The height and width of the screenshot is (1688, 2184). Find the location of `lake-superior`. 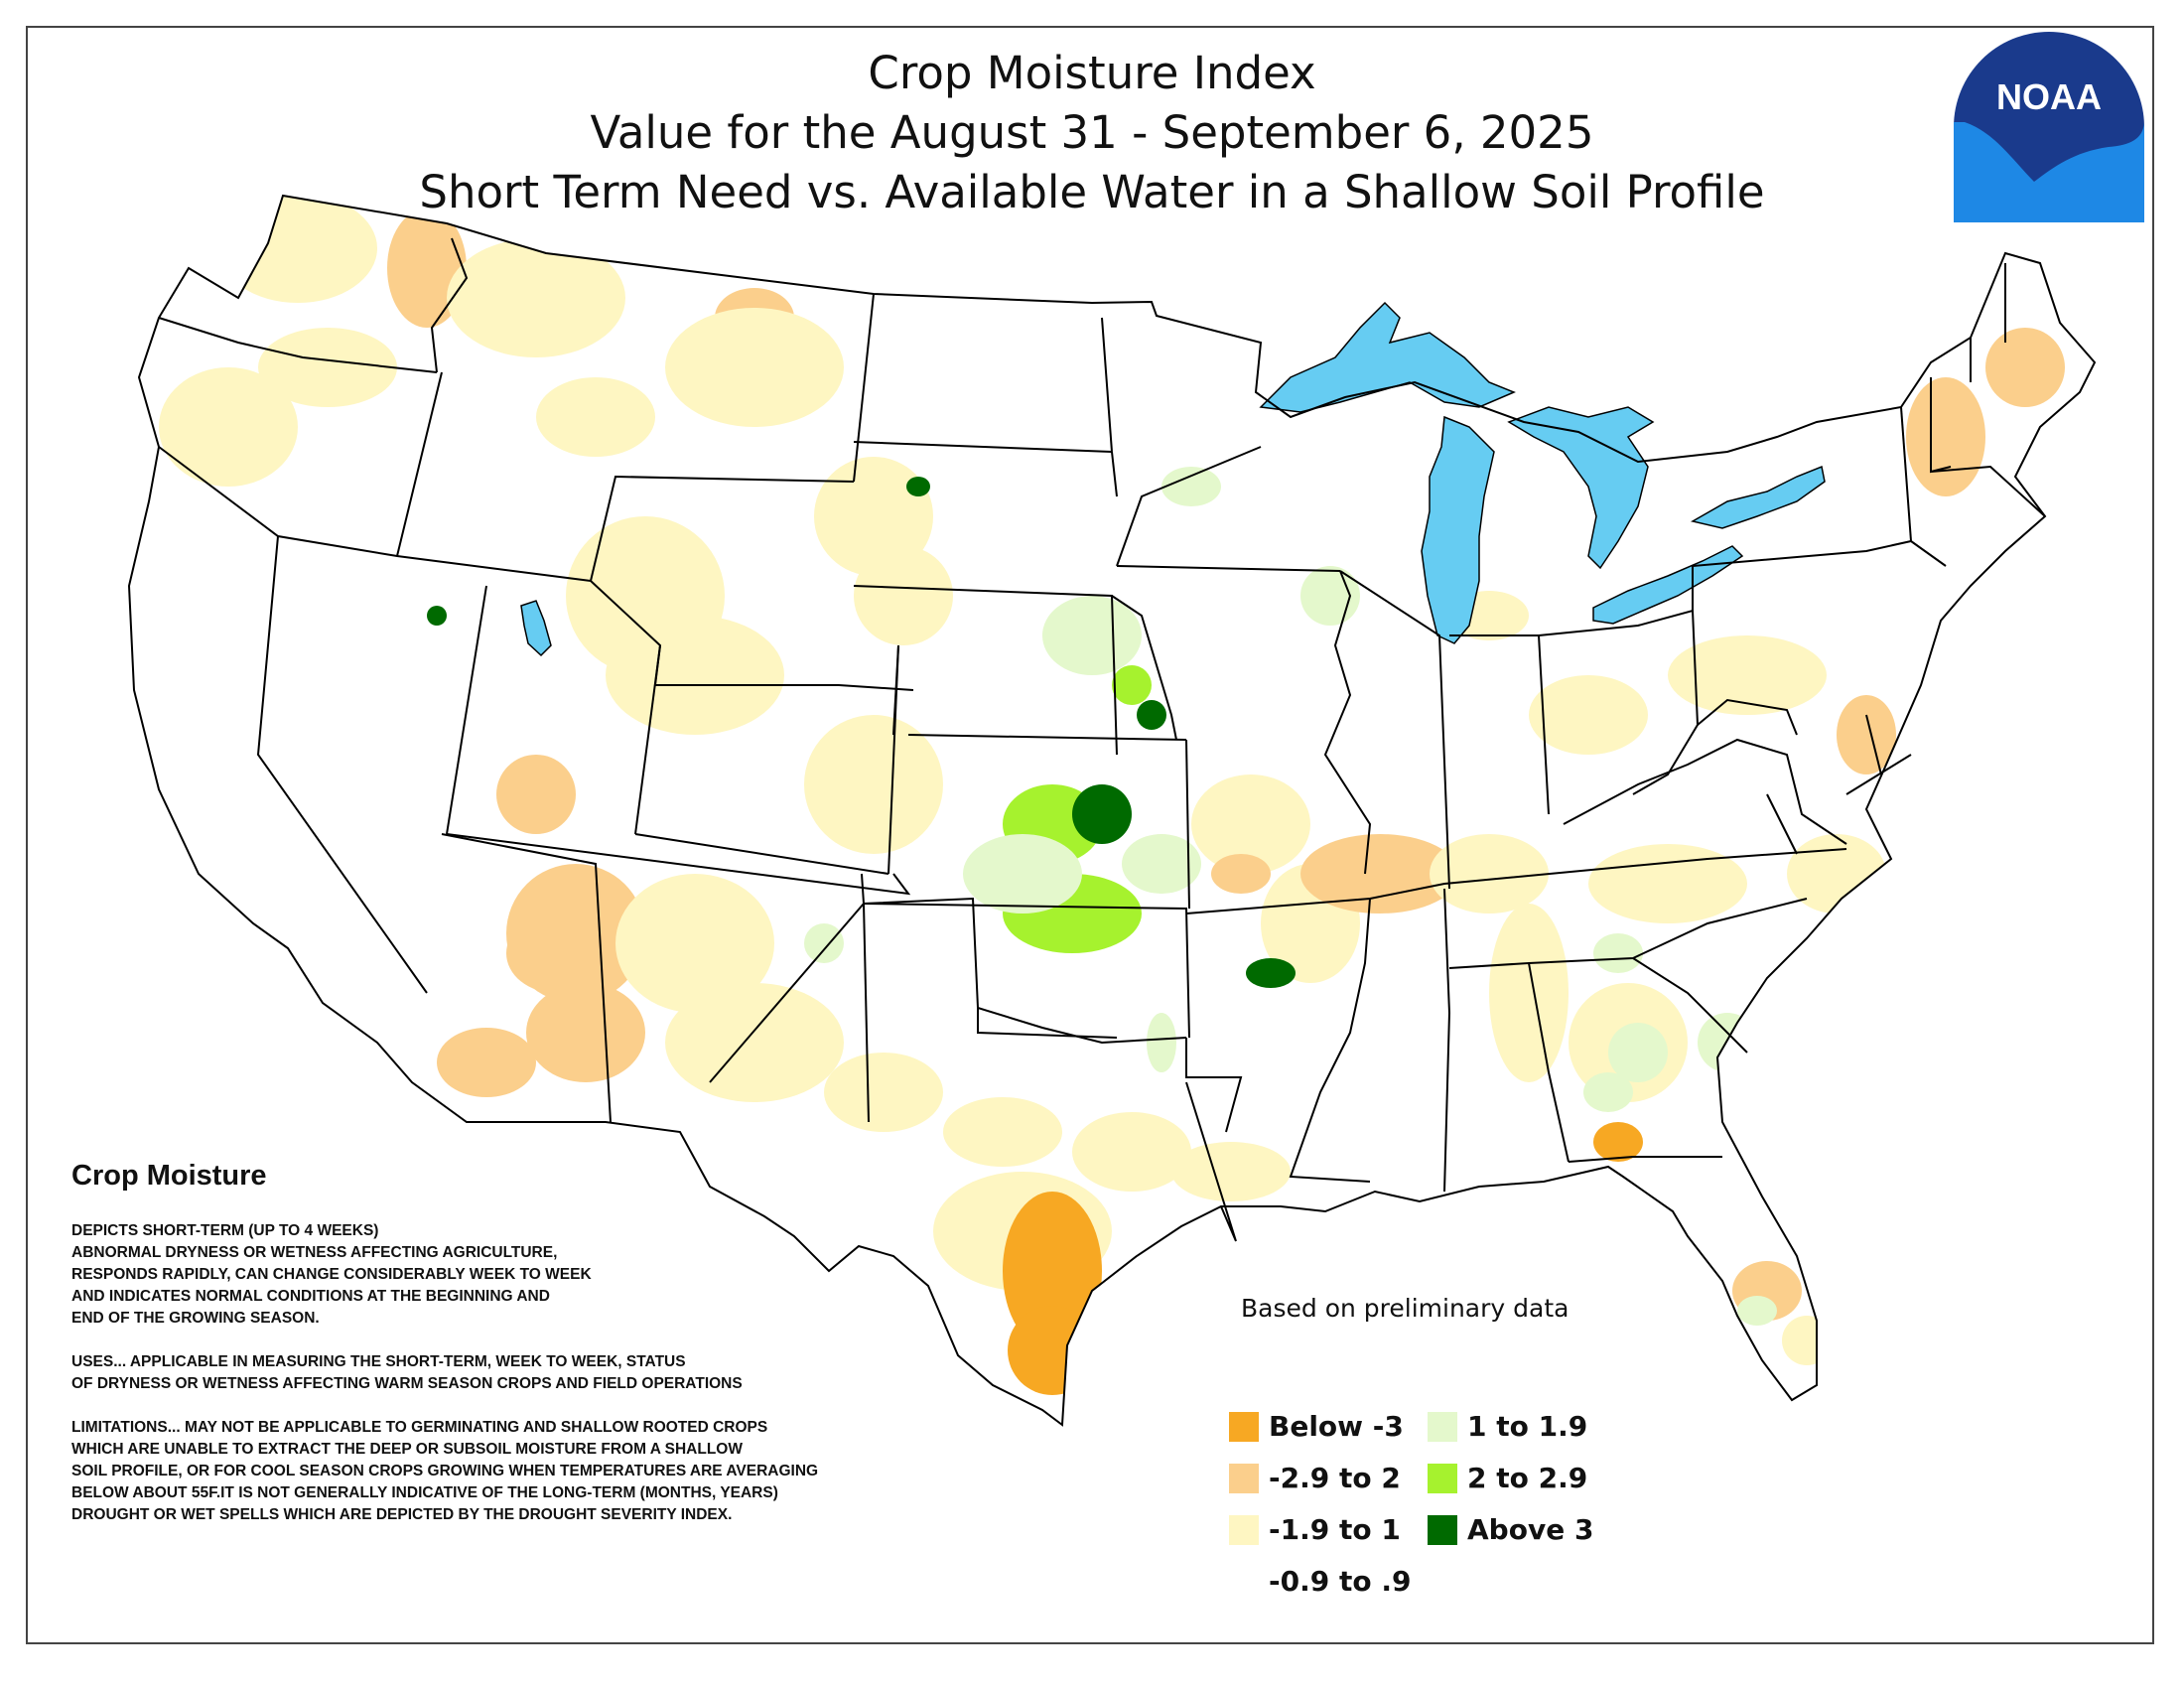

lake-superior is located at coordinates (1387, 357).